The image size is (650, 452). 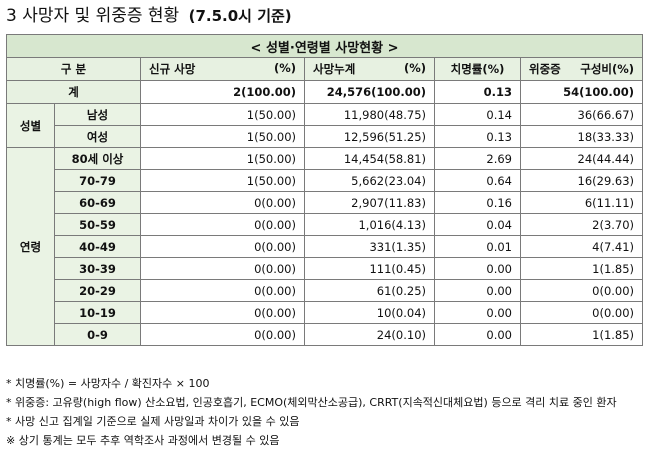 I want to click on cell-fatality-rate: 0.14, so click(x=477, y=114).